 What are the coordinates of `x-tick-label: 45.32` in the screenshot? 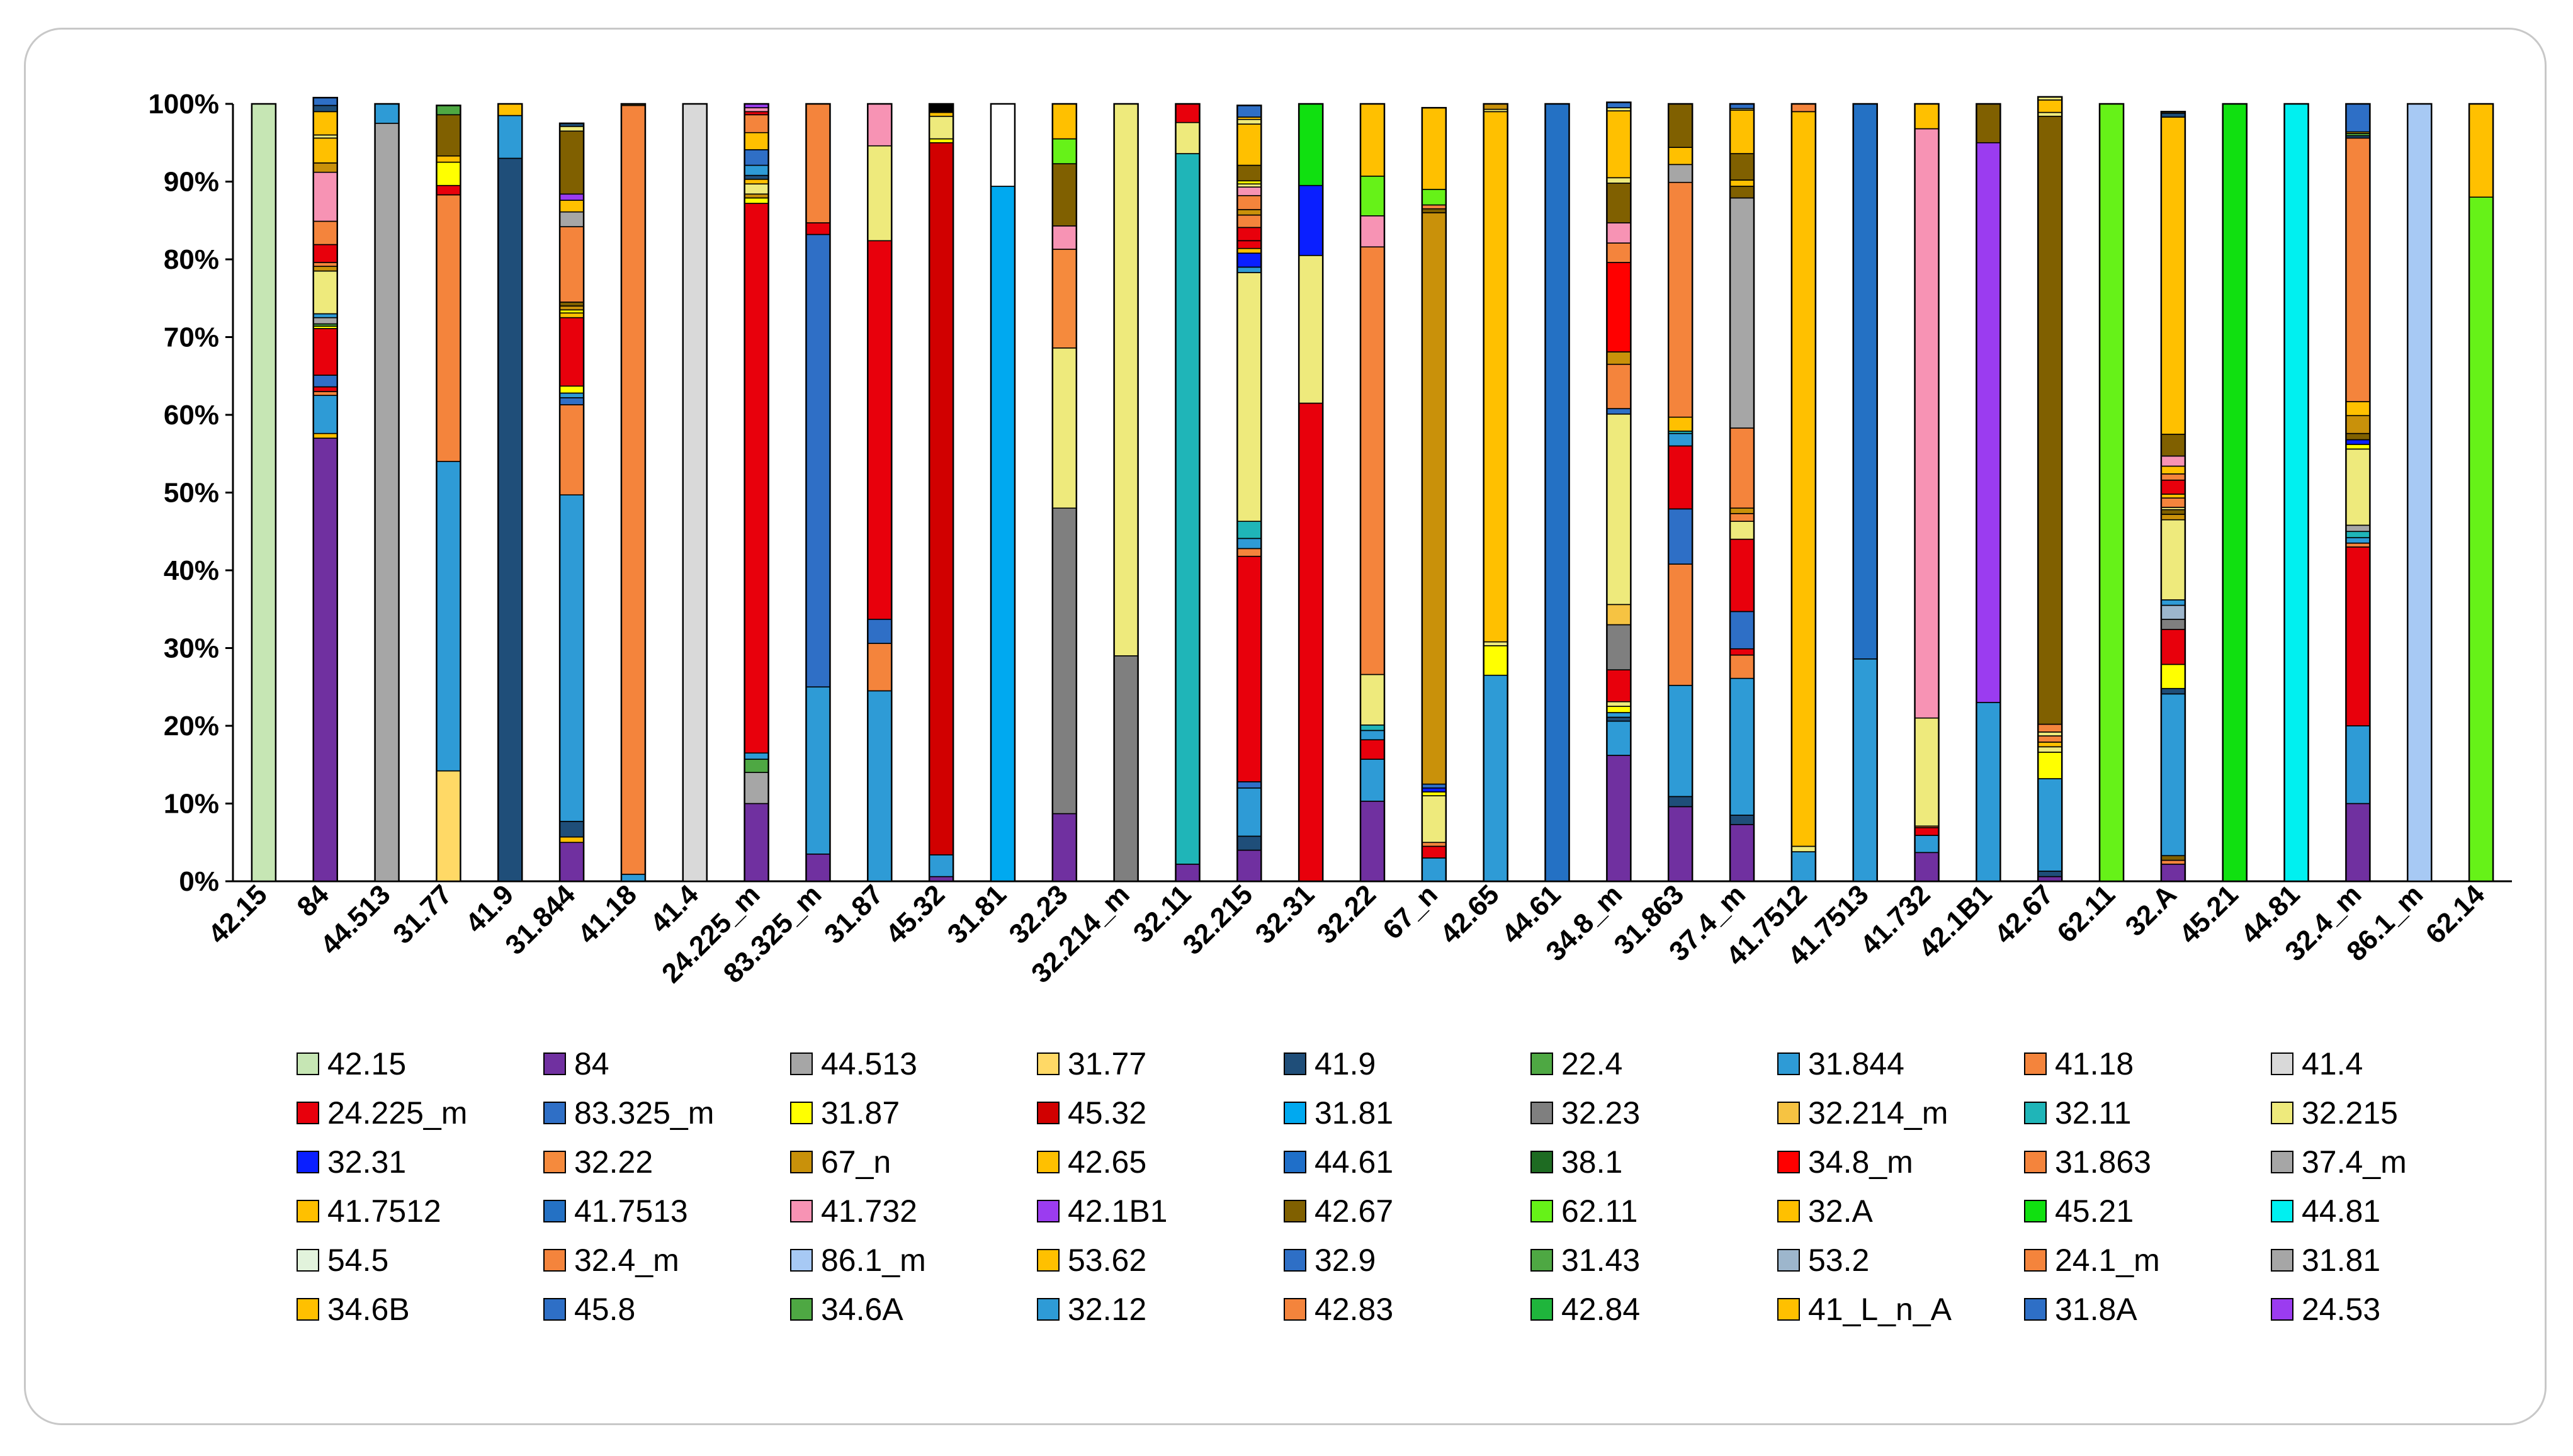 It's located at (916, 914).